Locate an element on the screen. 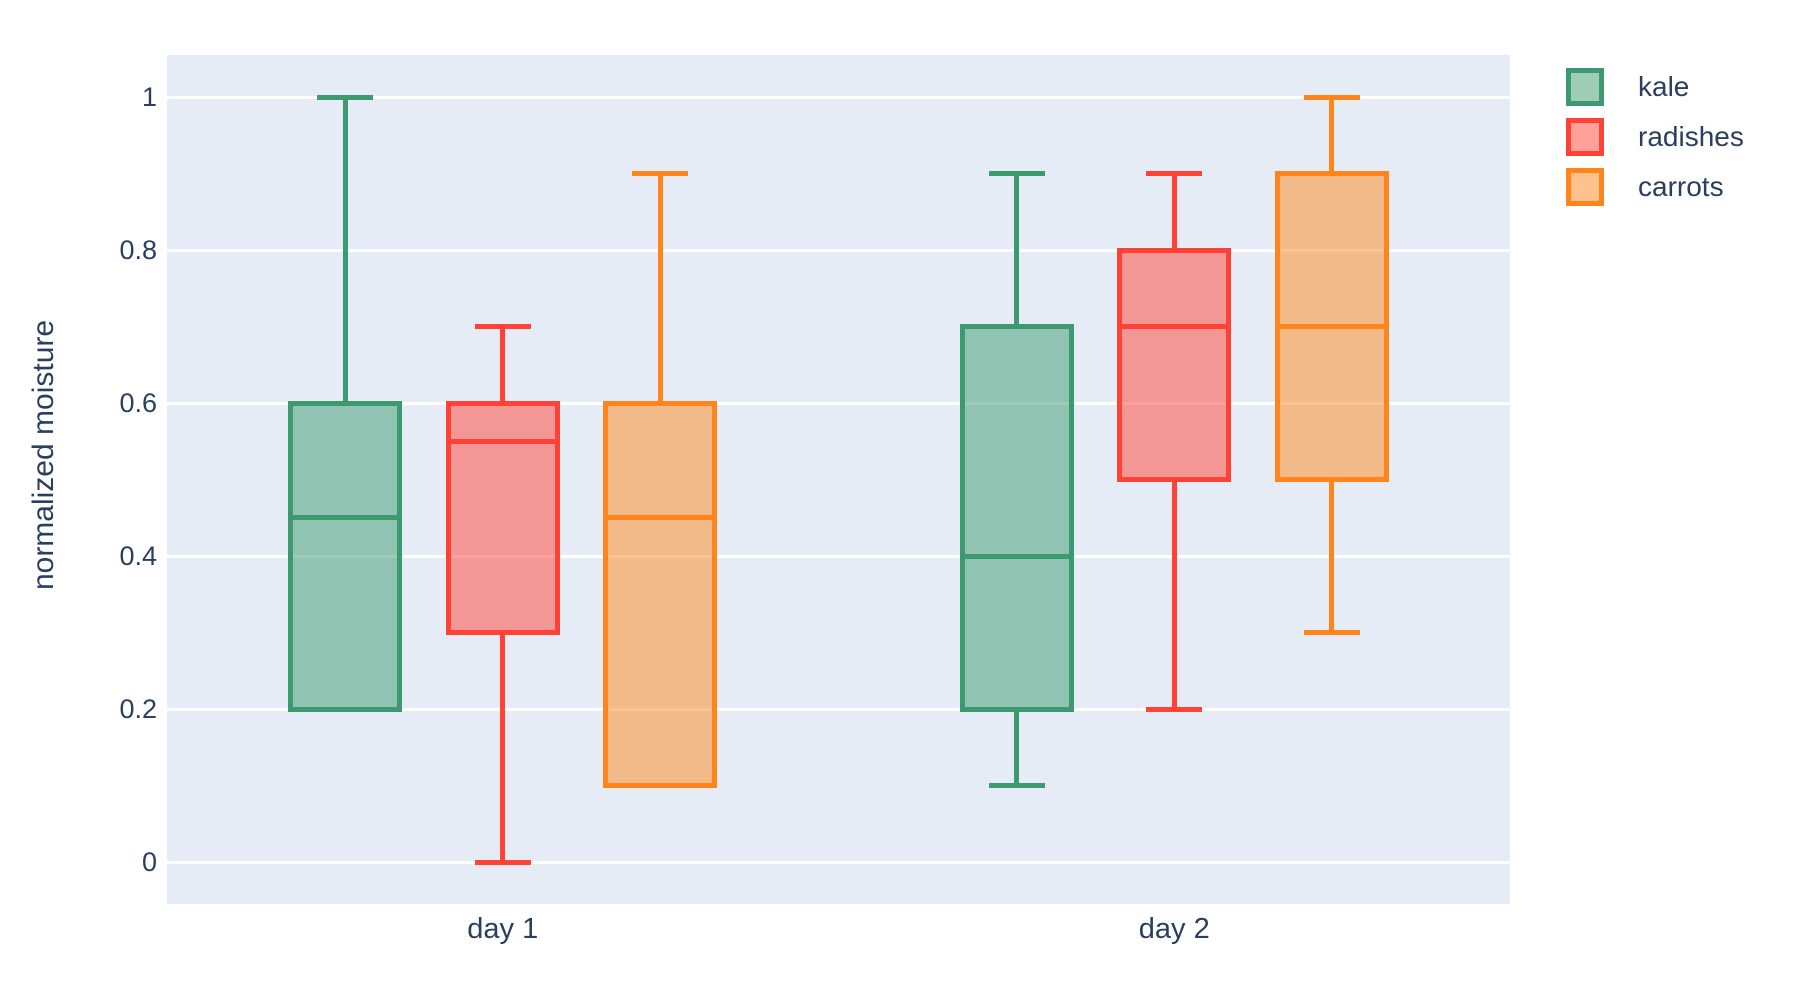 The height and width of the screenshot is (984, 1800). legend-label: carrots is located at coordinates (1681, 186).